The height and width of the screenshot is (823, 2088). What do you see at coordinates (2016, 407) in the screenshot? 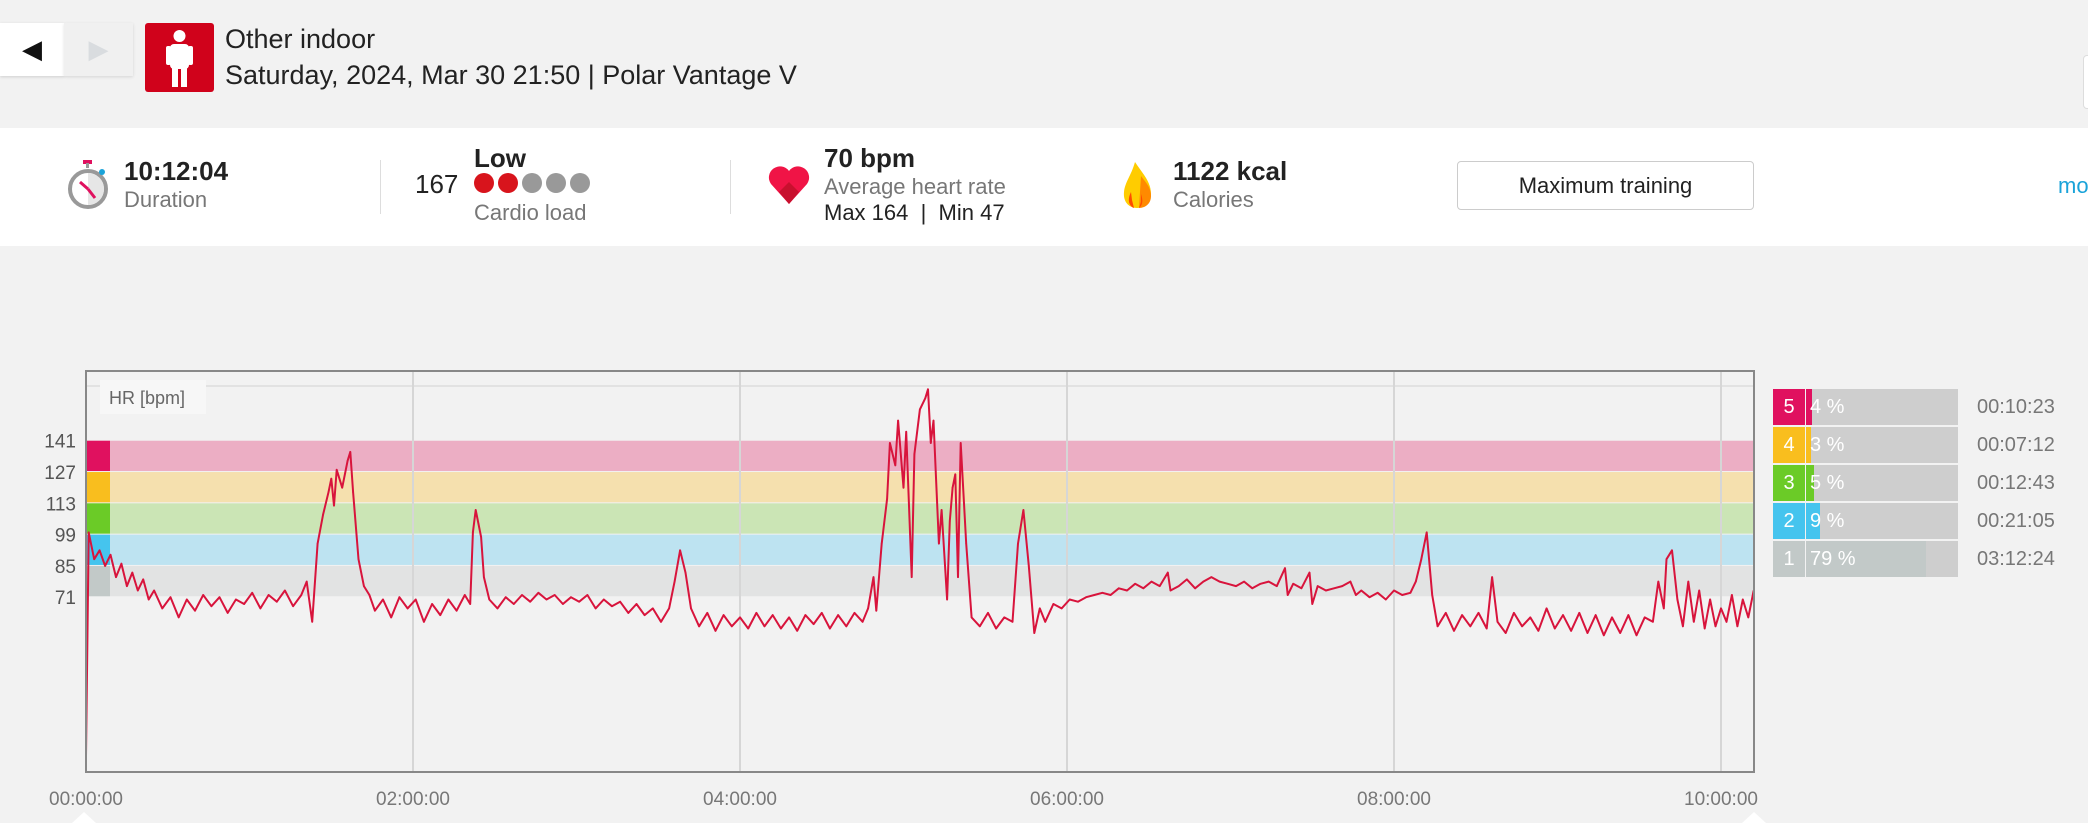
I see `zone-time: 00:10:23` at bounding box center [2016, 407].